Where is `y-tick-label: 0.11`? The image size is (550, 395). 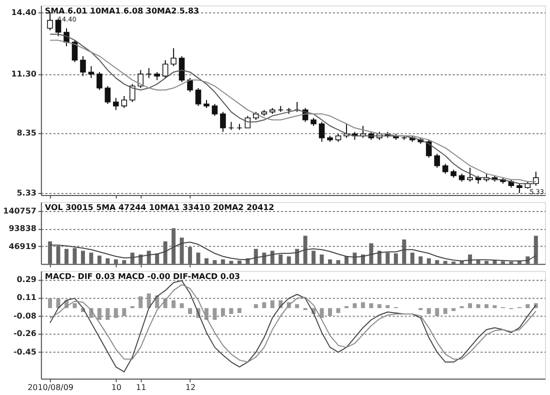 y-tick-label: 0.11 is located at coordinates (26, 297).